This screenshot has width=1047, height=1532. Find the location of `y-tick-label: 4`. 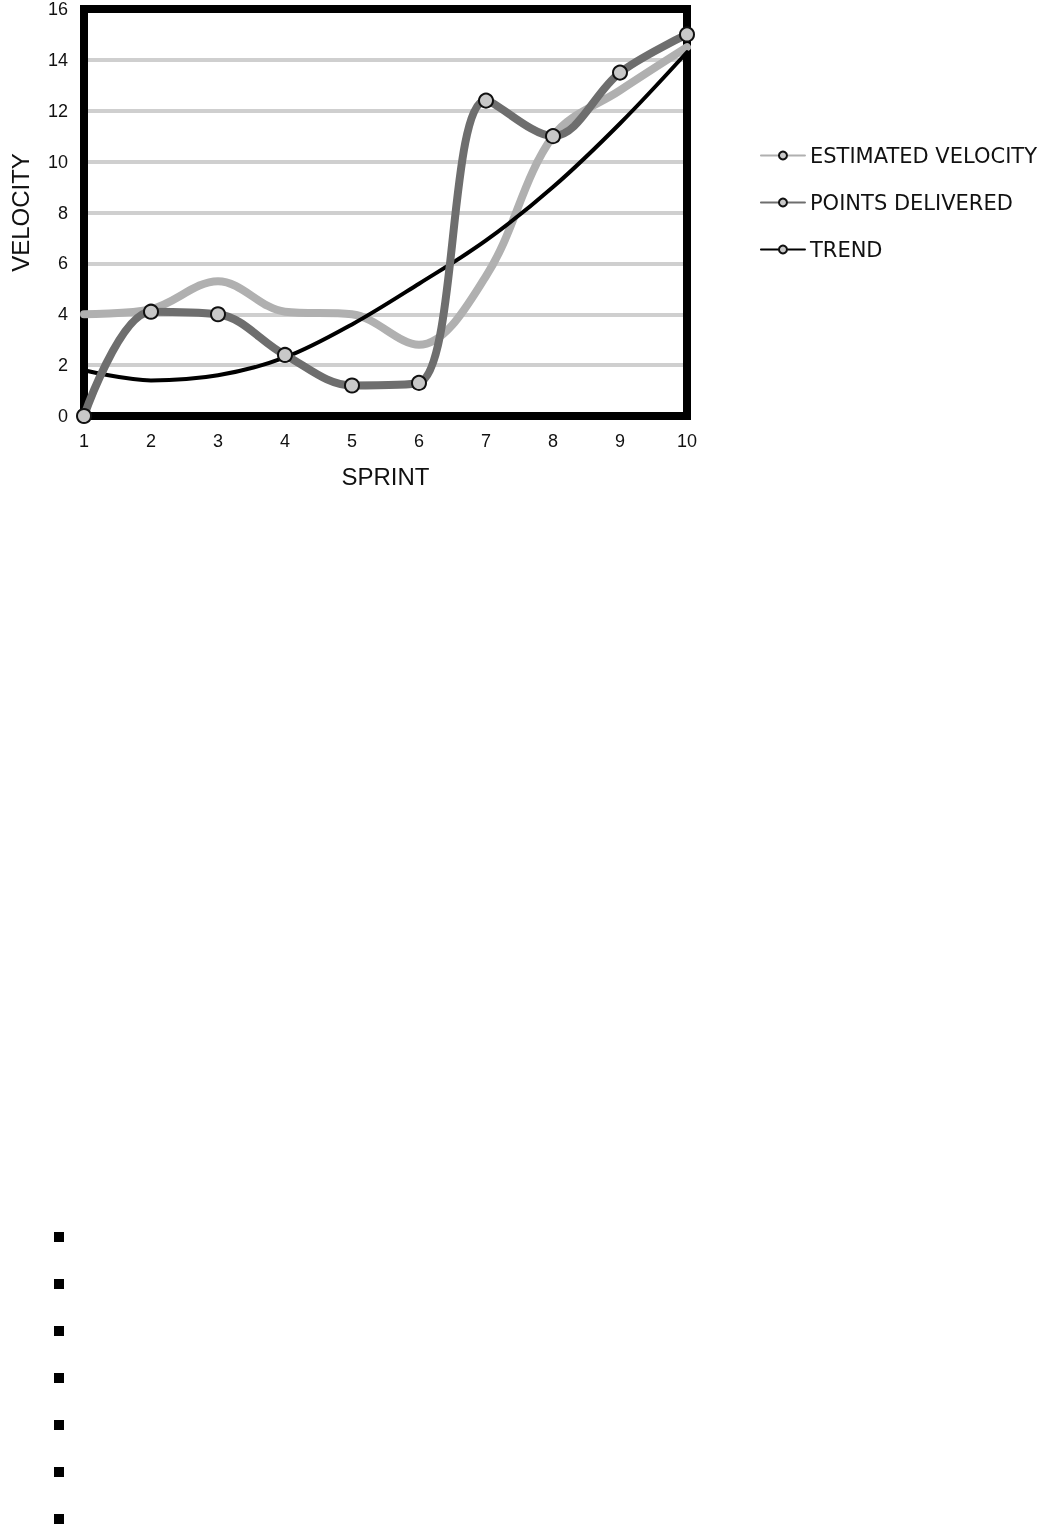

y-tick-label: 4 is located at coordinates (62, 314).